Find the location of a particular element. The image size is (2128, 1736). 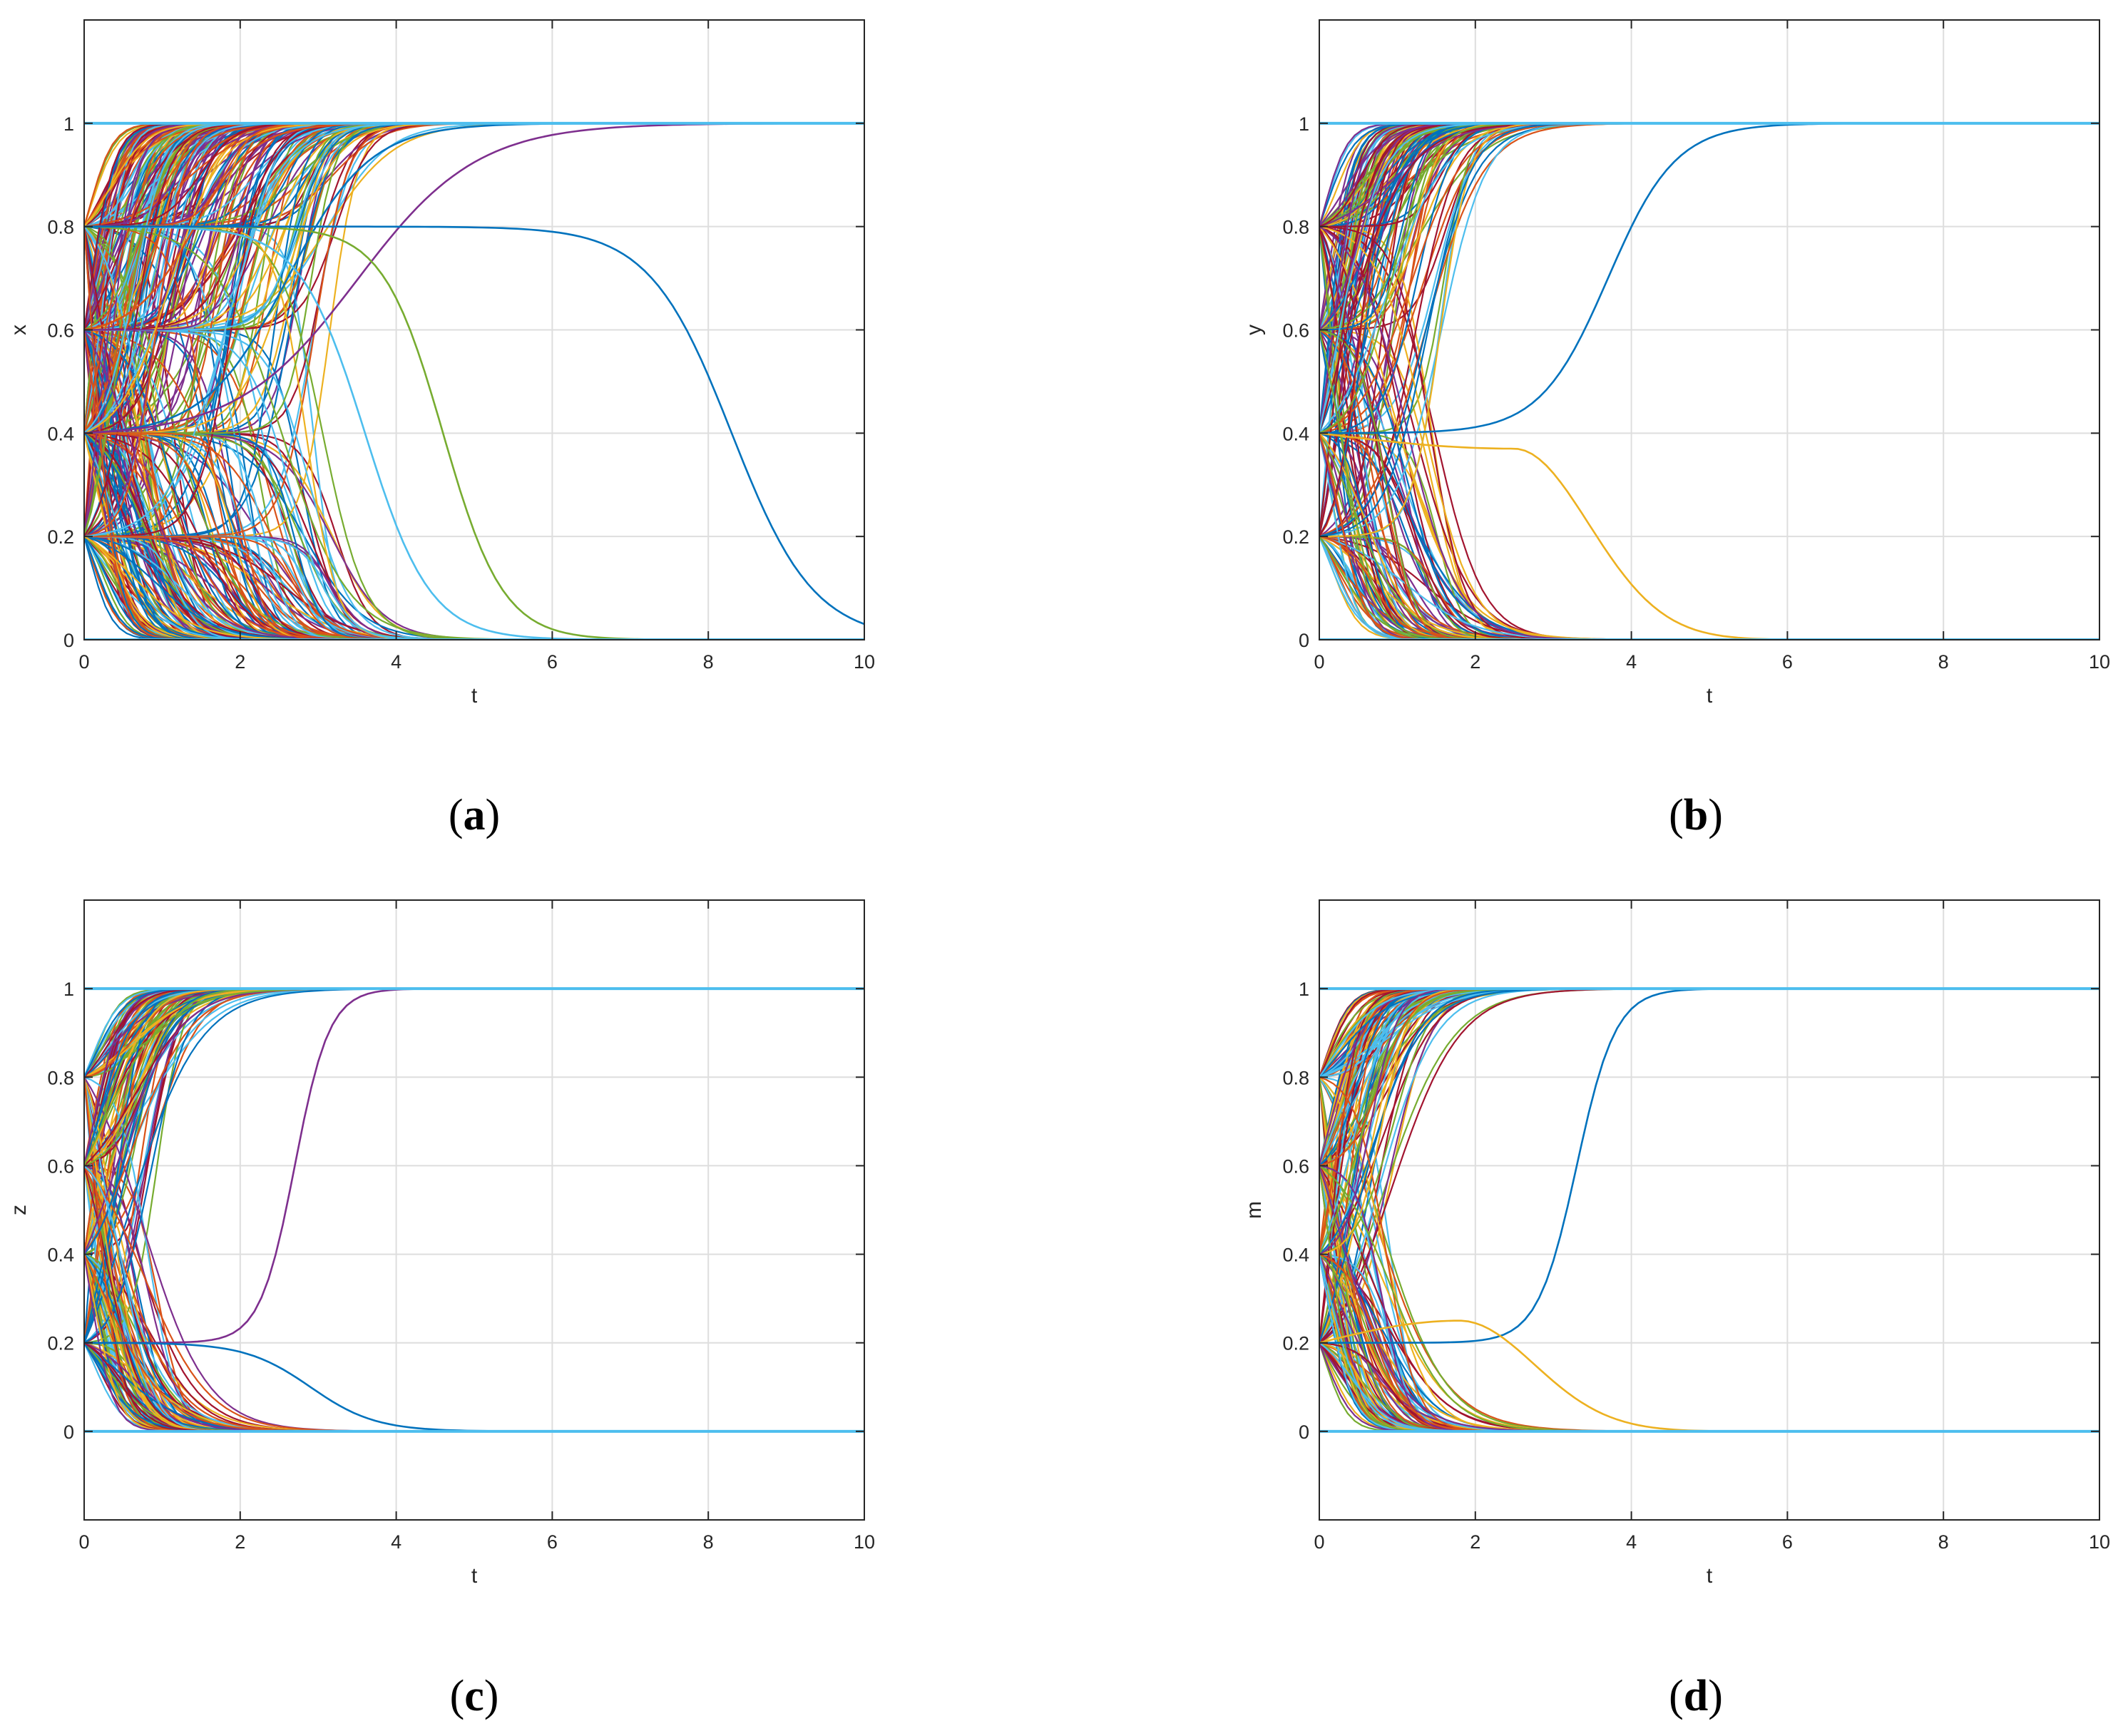

caption-d: (d) is located at coordinates (1696, 1696).